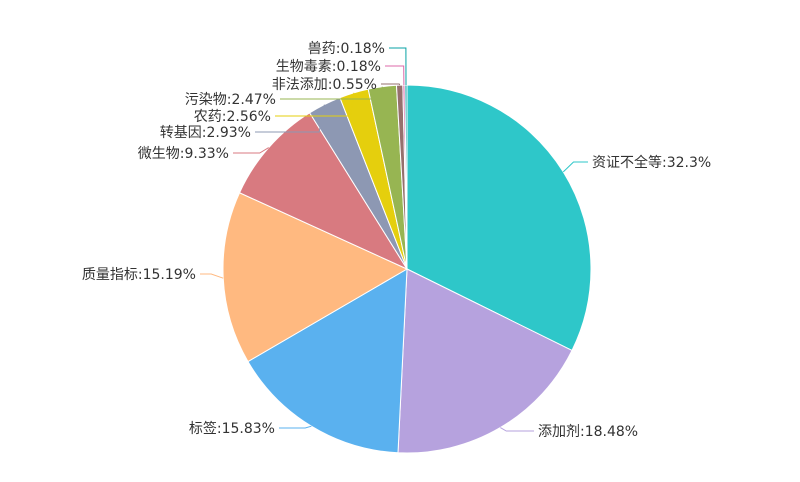 The image size is (800, 482). What do you see at coordinates (346, 49) in the screenshot?
I see `slice-label-11: 兽药:0.18%` at bounding box center [346, 49].